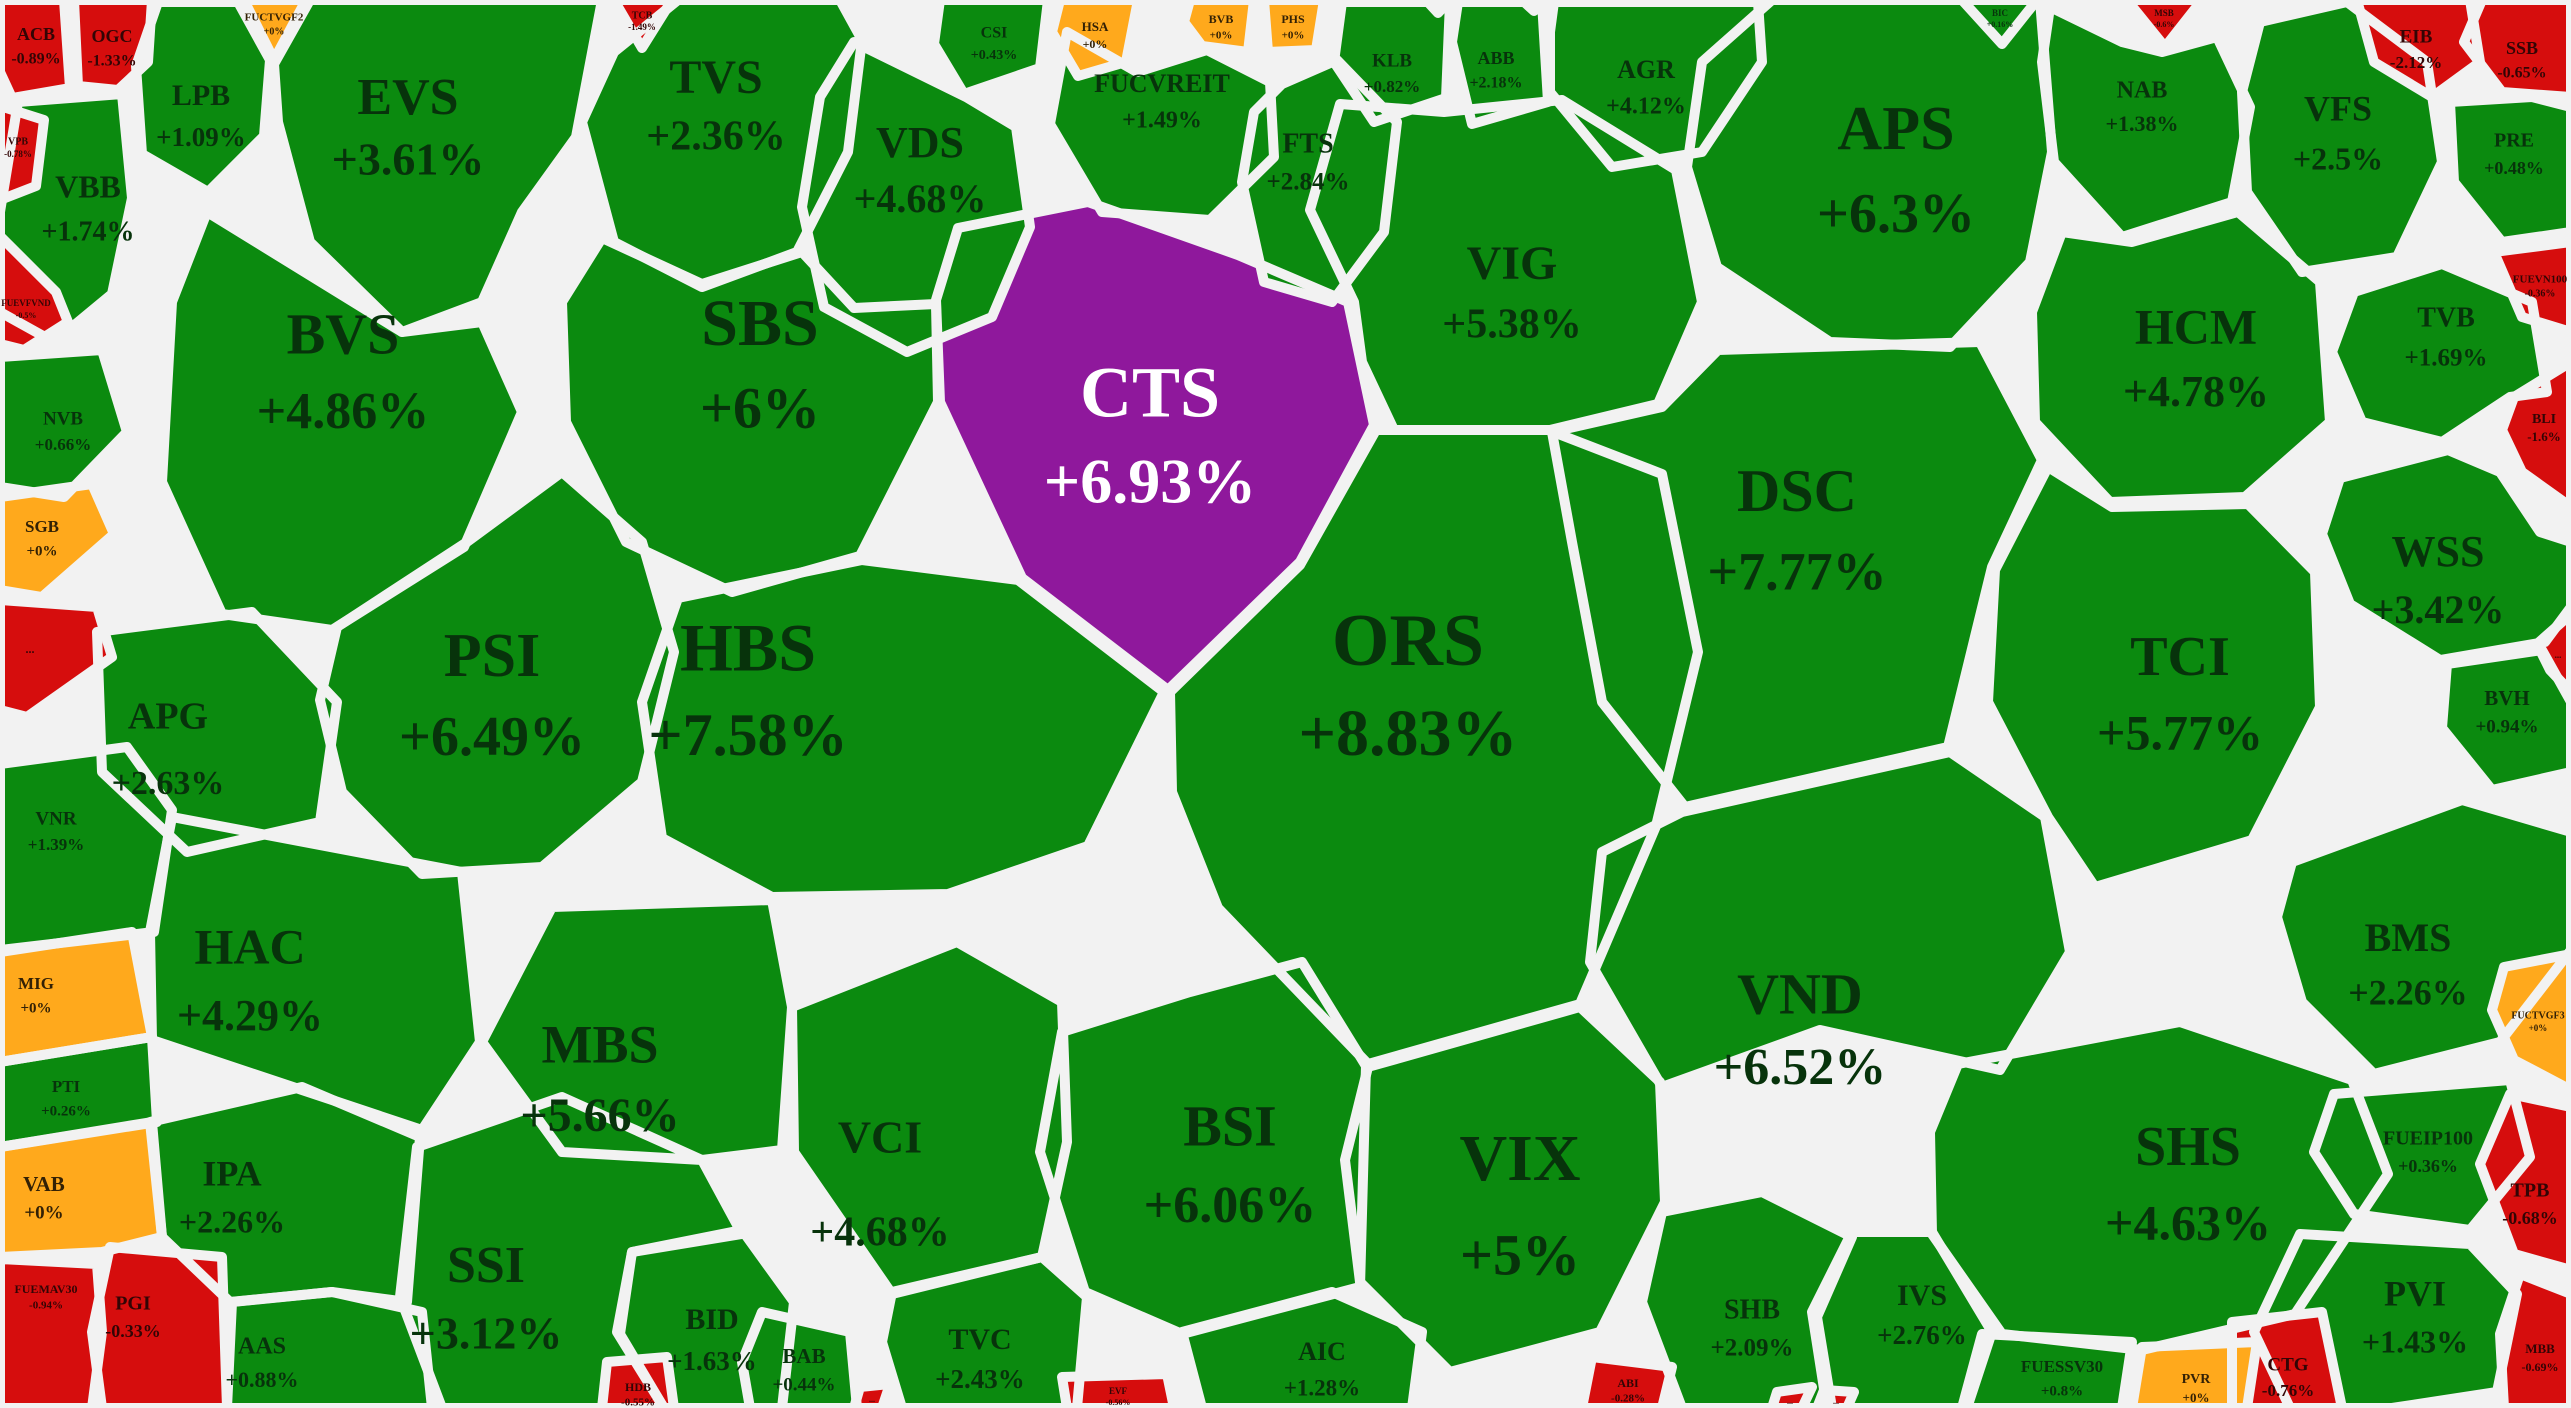  Describe the element at coordinates (35, 49) in the screenshot. I see `cell-acb` at that location.